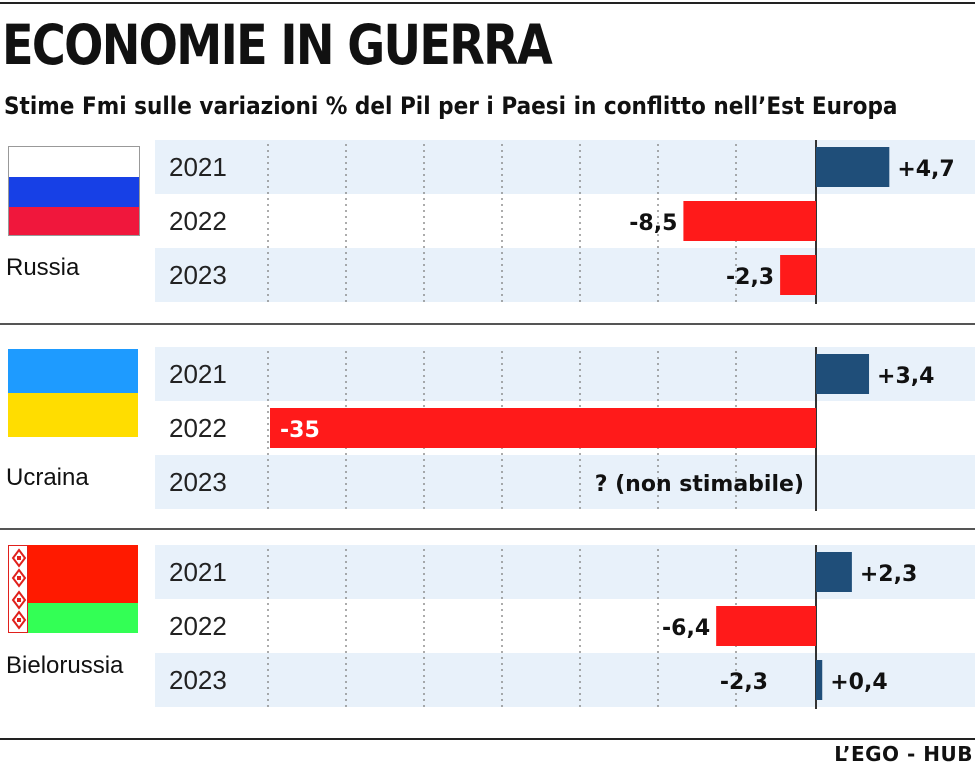  What do you see at coordinates (73, 589) in the screenshot?
I see `belarus-flag-icon` at bounding box center [73, 589].